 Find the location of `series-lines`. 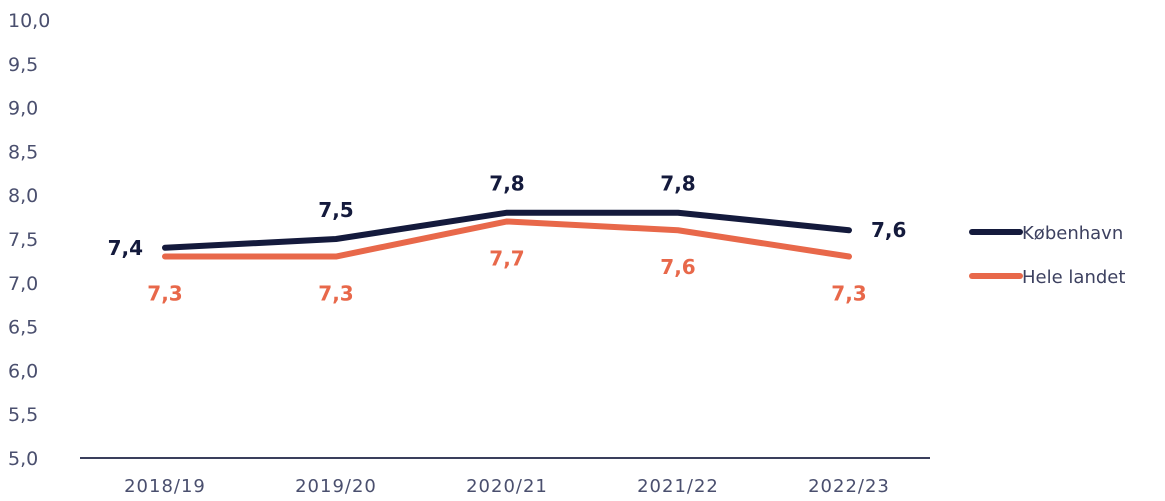

series-lines is located at coordinates (507, 234).